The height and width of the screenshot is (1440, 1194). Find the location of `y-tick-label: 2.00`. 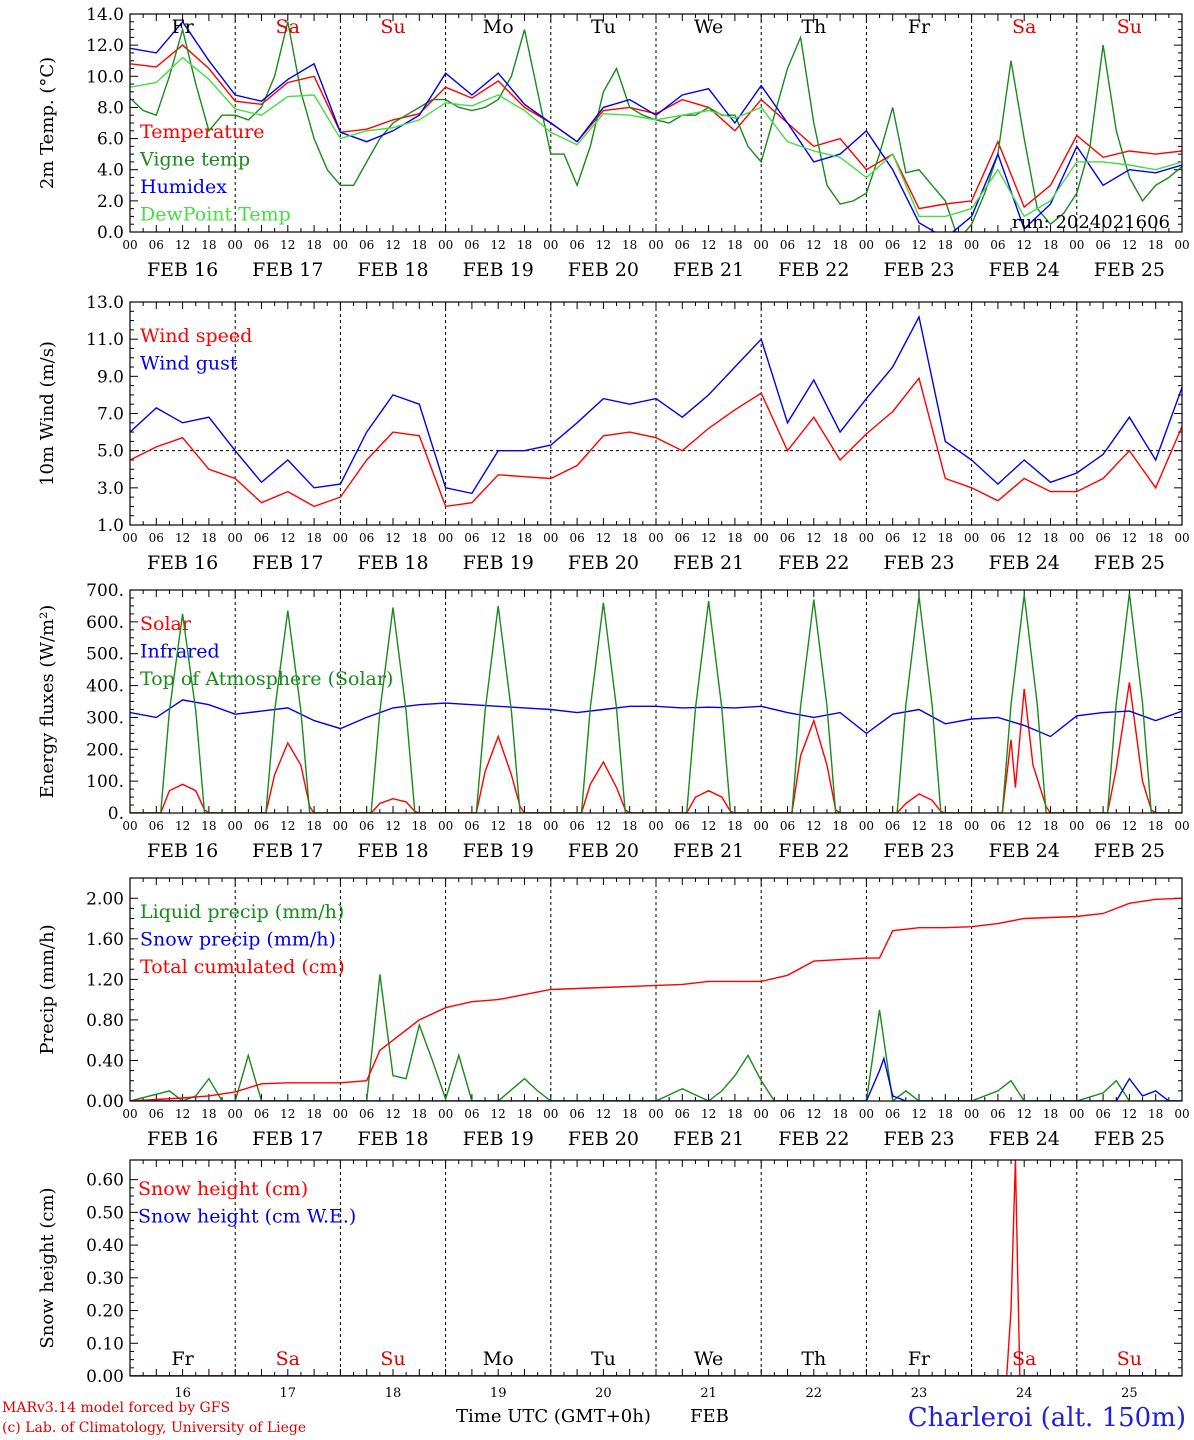

y-tick-label: 2.00 is located at coordinates (105, 899).